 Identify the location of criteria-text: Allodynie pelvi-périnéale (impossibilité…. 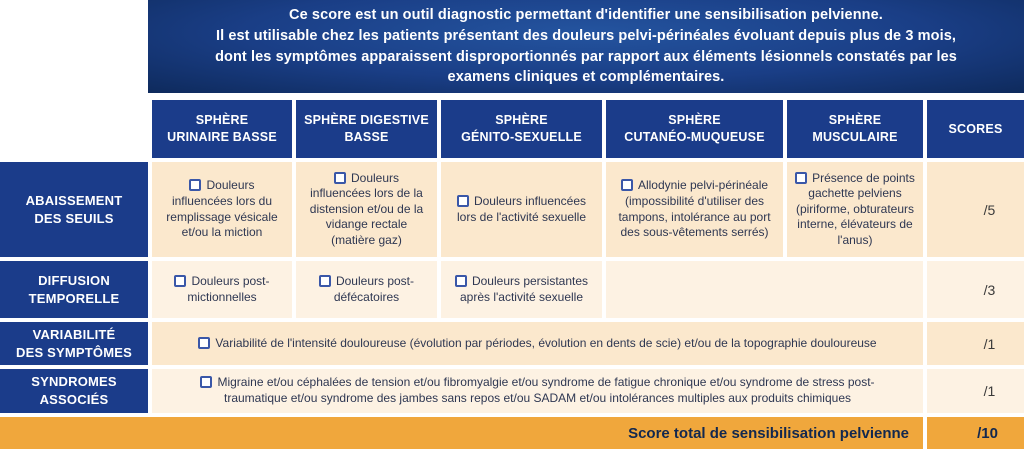
(694, 209).